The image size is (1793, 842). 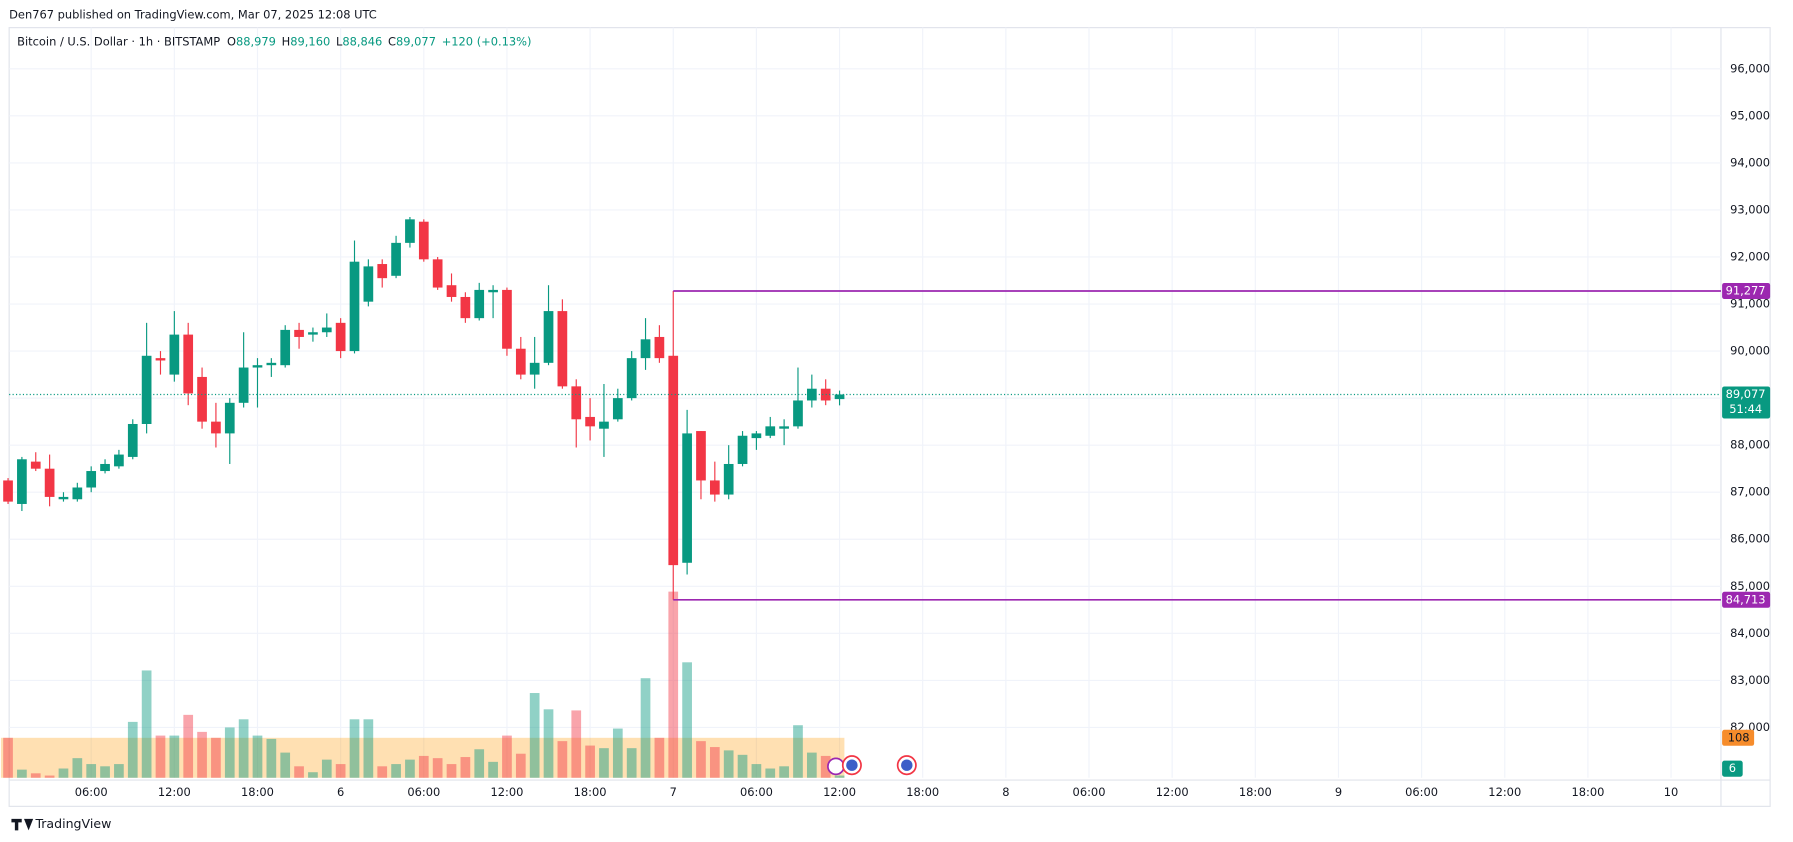 I want to click on volume-ma-area, so click(x=422, y=757).